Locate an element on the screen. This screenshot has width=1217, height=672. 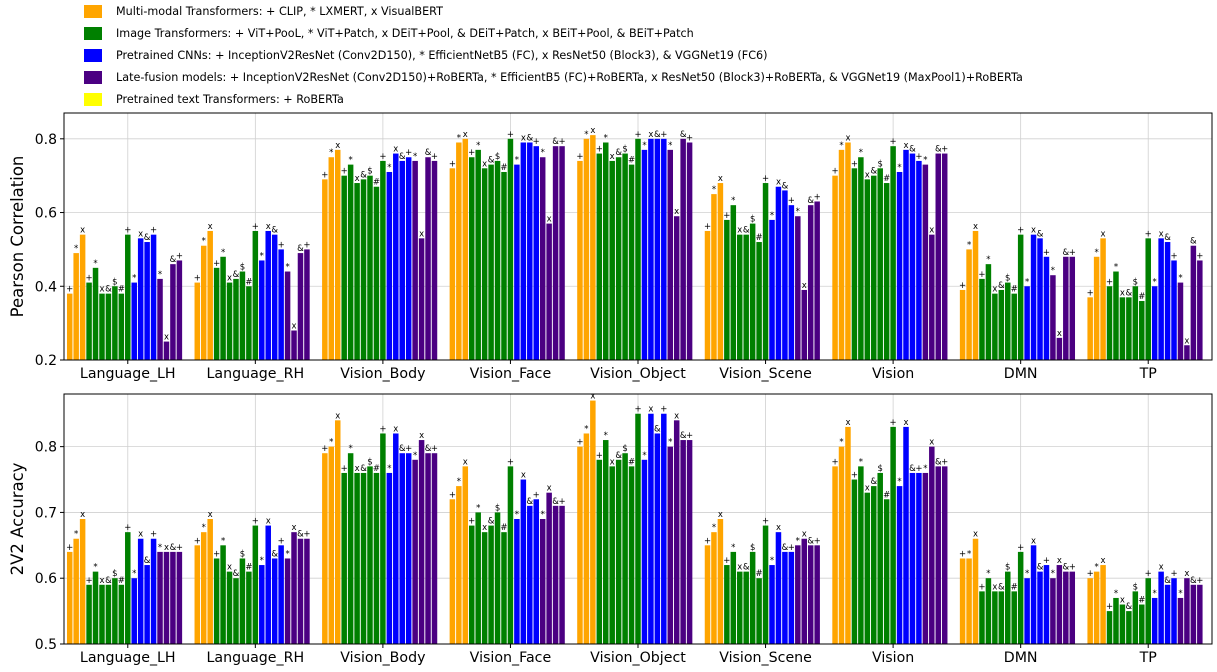
legend-swatch is located at coordinates (93, 33).